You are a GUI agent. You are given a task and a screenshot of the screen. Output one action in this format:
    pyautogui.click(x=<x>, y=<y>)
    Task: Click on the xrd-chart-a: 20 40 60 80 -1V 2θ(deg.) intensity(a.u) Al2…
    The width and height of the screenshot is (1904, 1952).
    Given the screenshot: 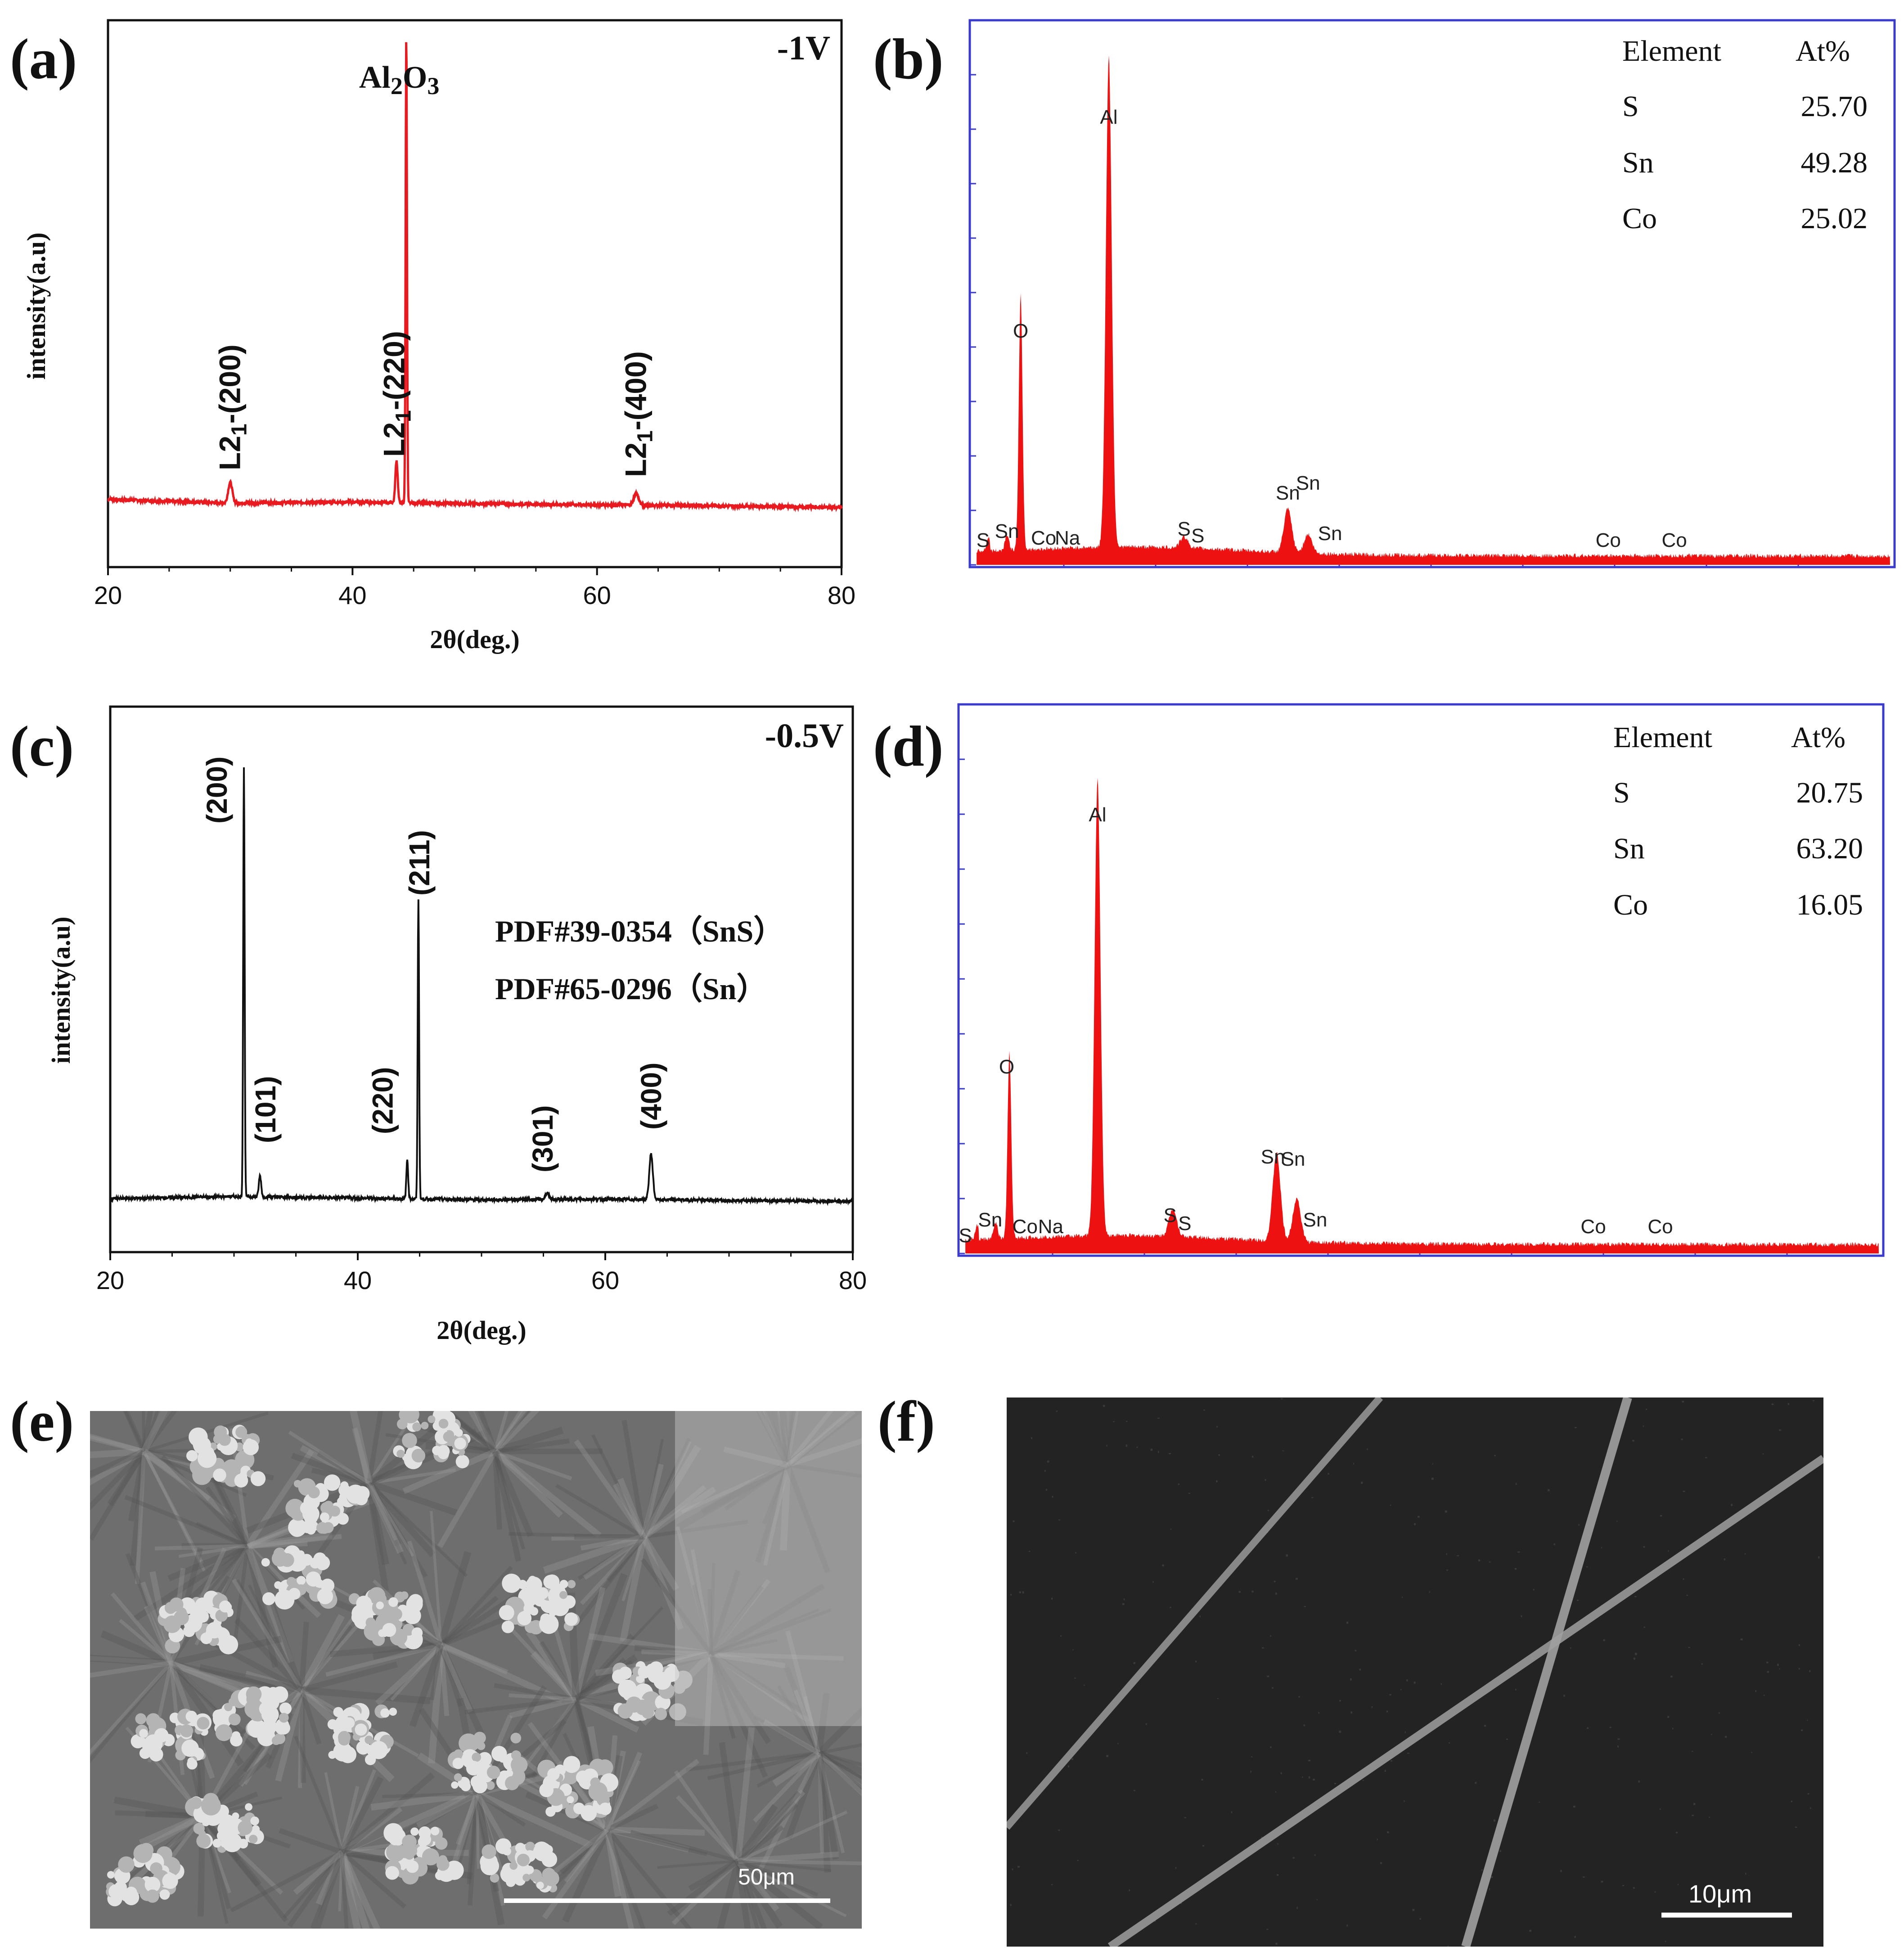 What is the action you would take?
    pyautogui.click(x=438, y=336)
    